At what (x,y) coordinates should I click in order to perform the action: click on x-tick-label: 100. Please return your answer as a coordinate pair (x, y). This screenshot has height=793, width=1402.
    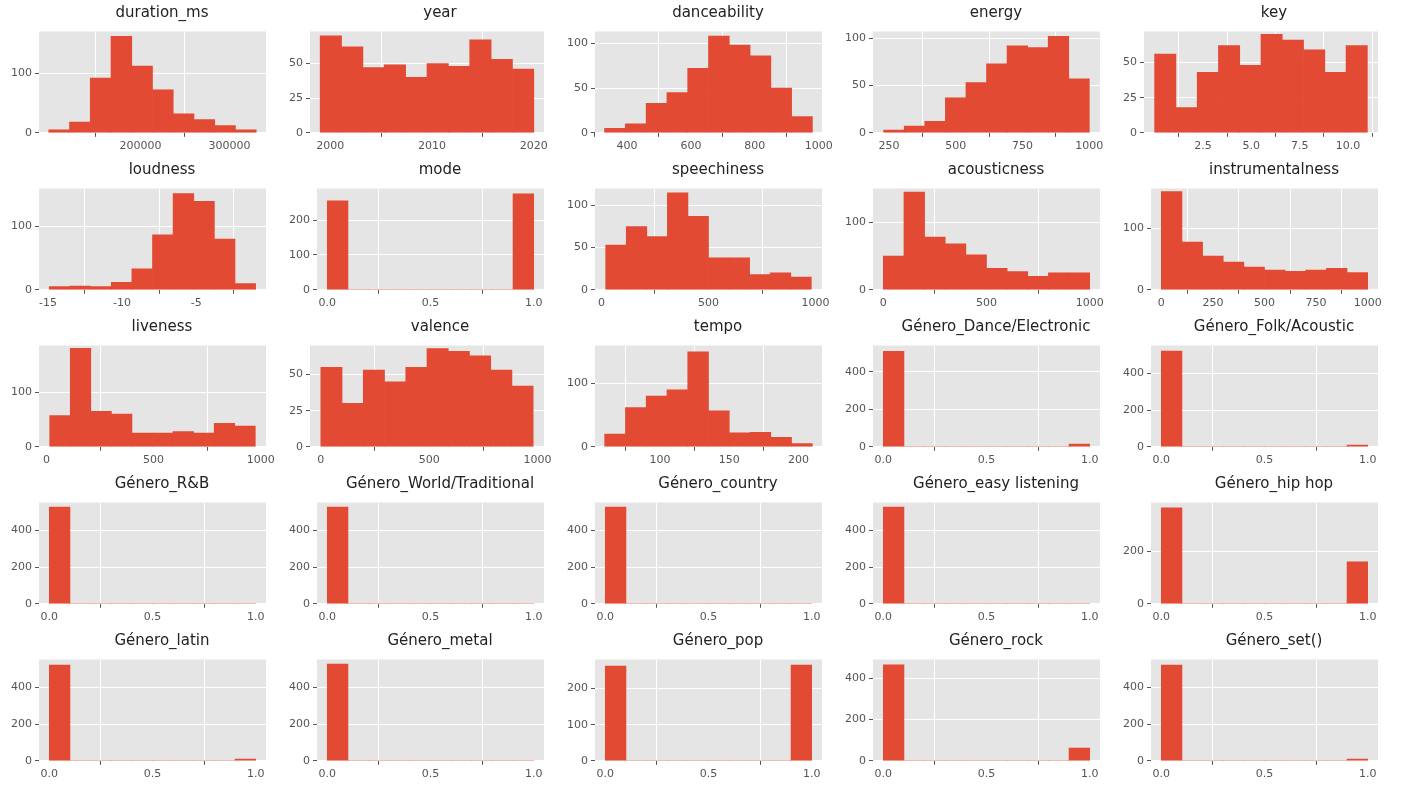
    Looking at the image, I should click on (660, 460).